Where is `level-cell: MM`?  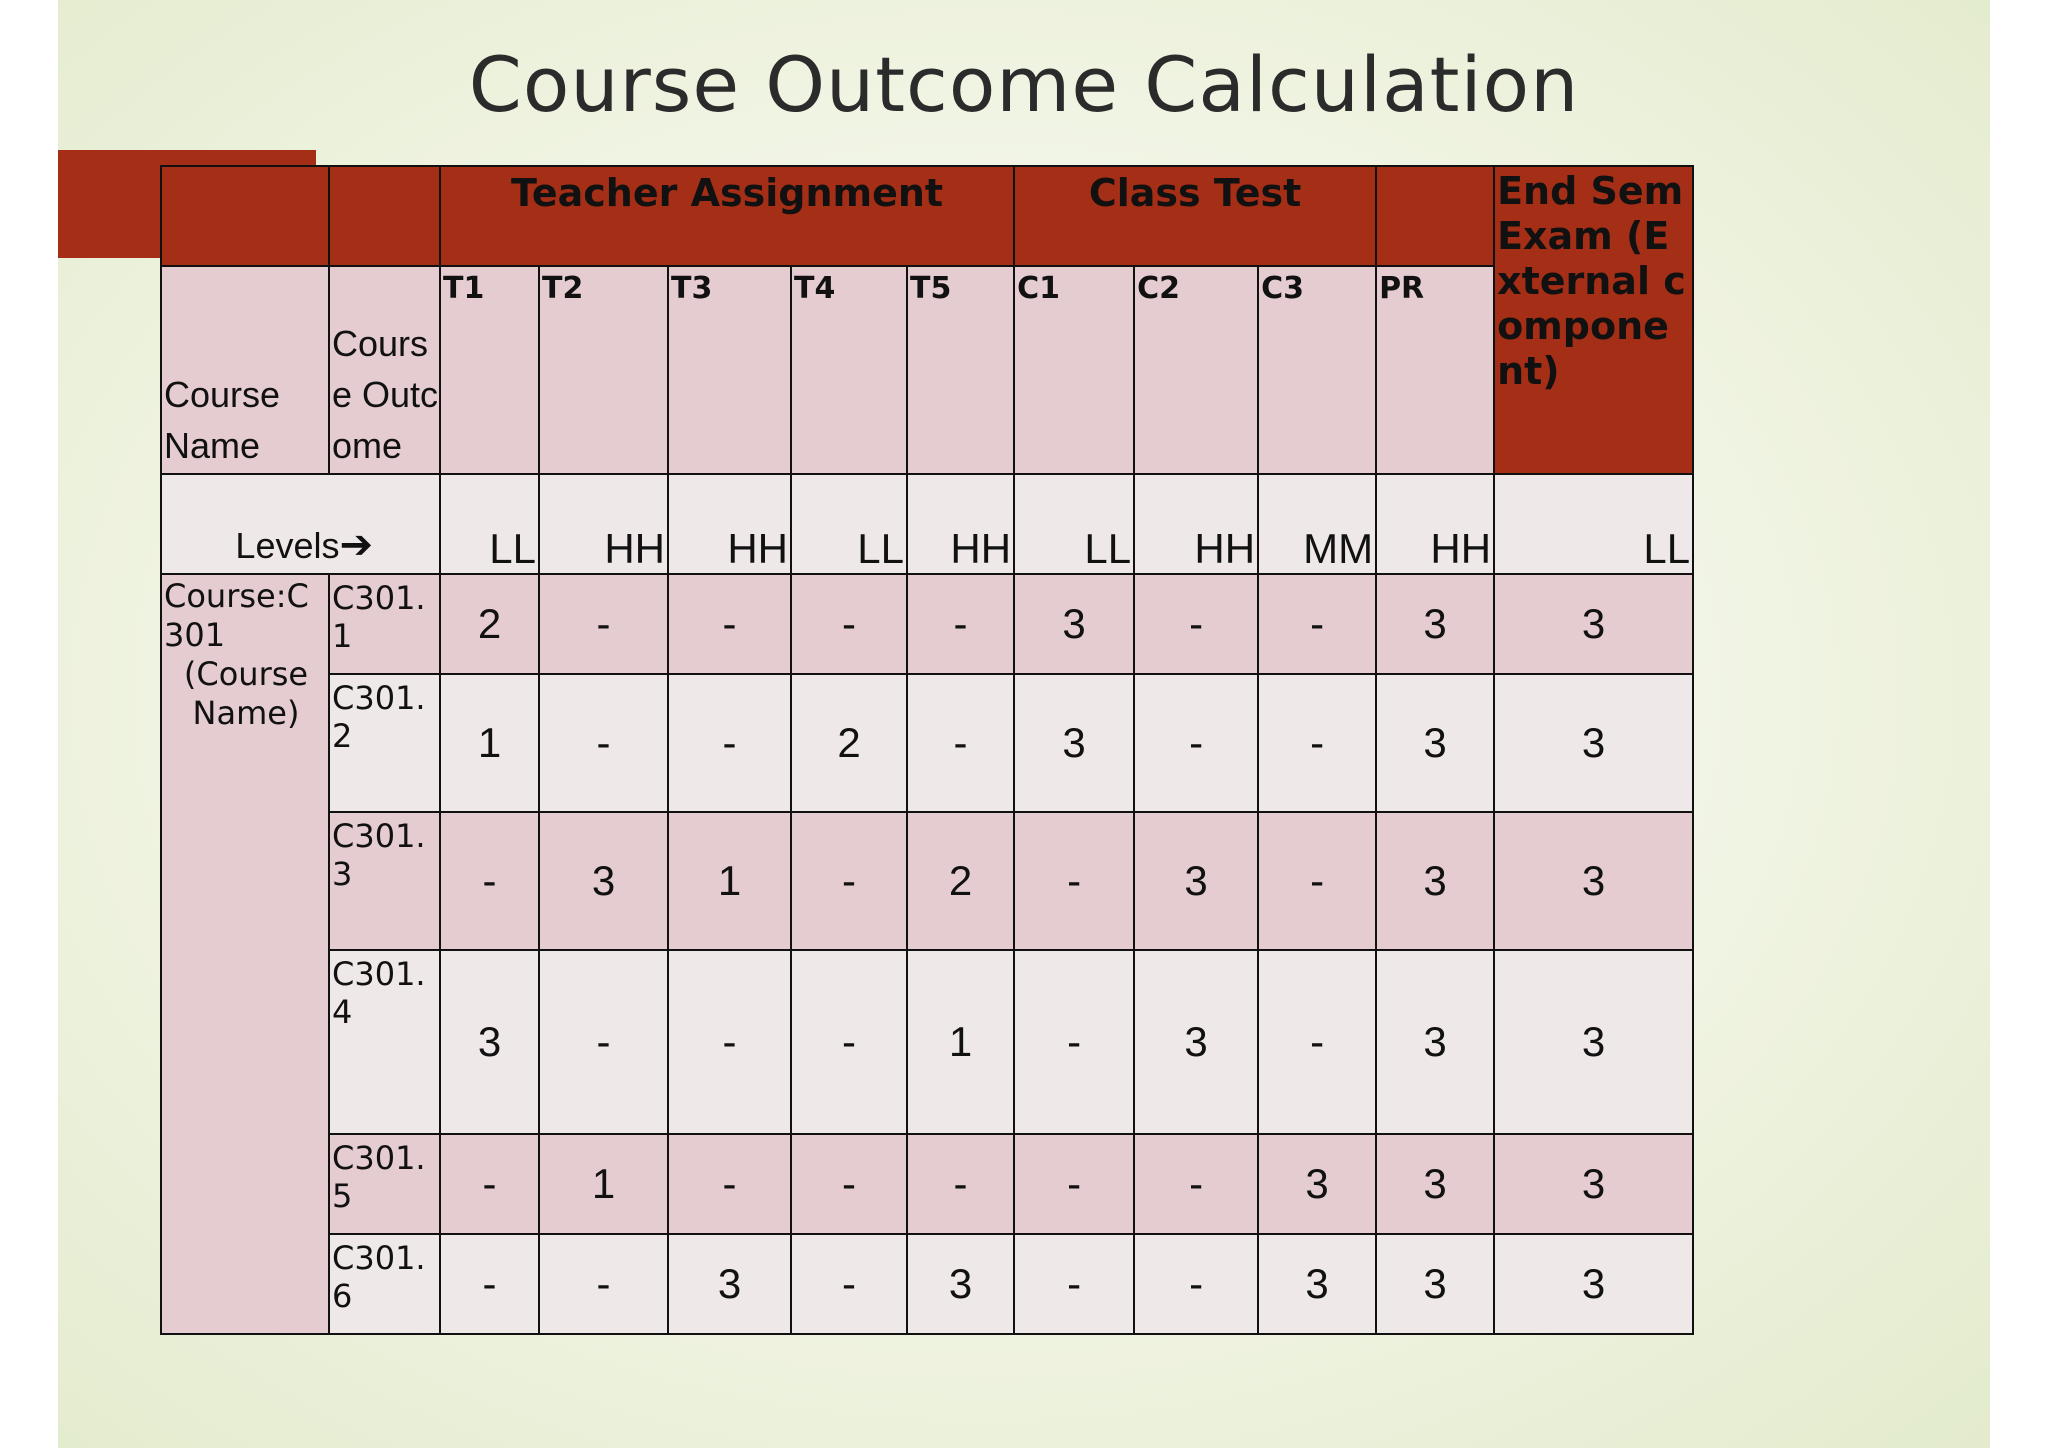 level-cell: MM is located at coordinates (1317, 524).